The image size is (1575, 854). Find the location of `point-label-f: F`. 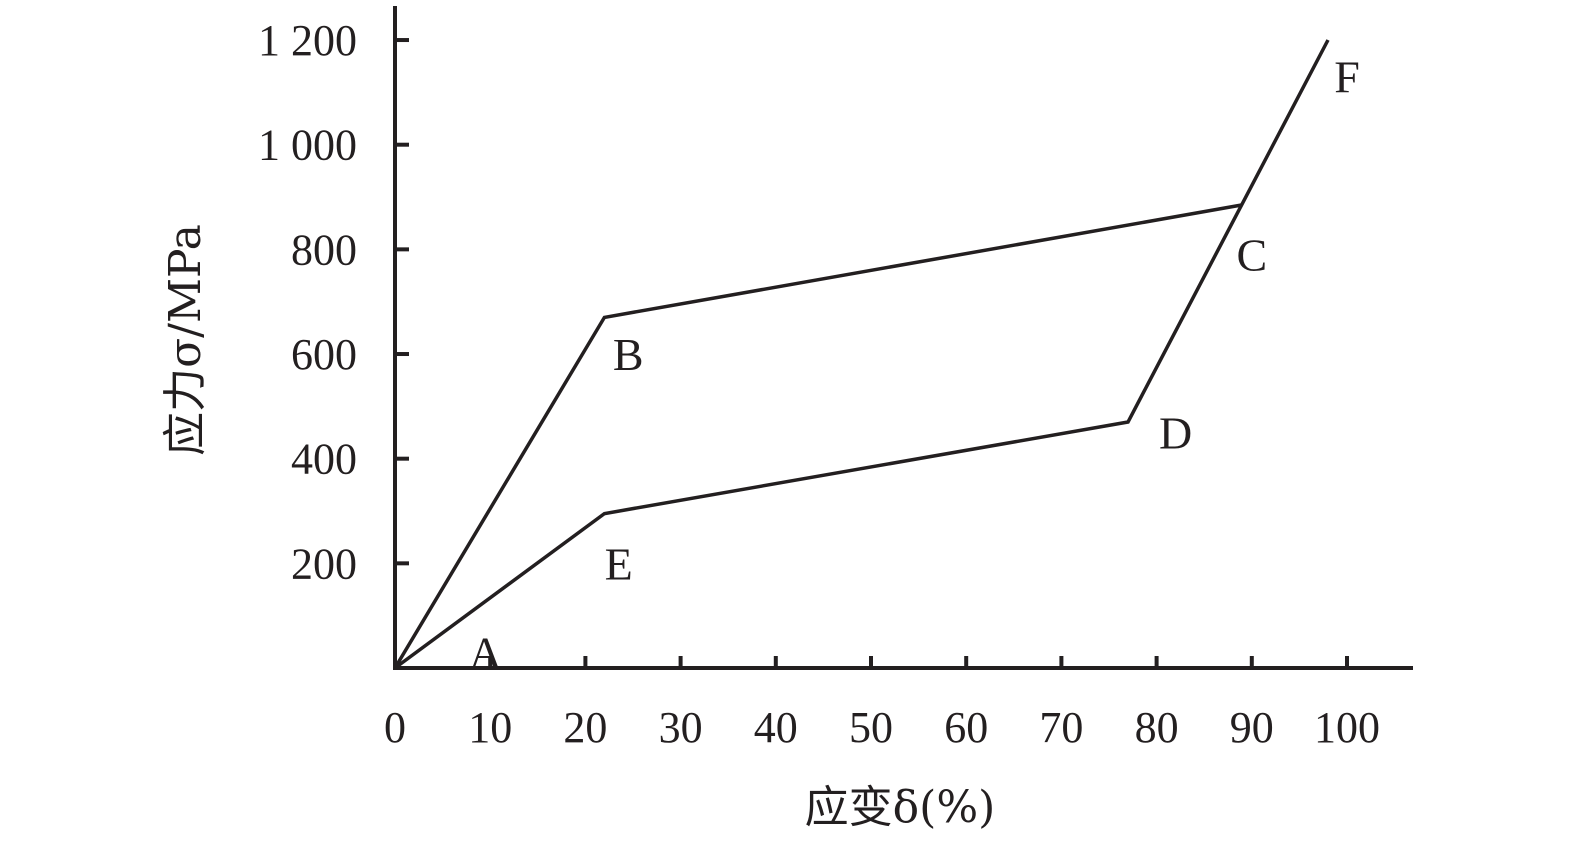

point-label-f: F is located at coordinates (1347, 77).